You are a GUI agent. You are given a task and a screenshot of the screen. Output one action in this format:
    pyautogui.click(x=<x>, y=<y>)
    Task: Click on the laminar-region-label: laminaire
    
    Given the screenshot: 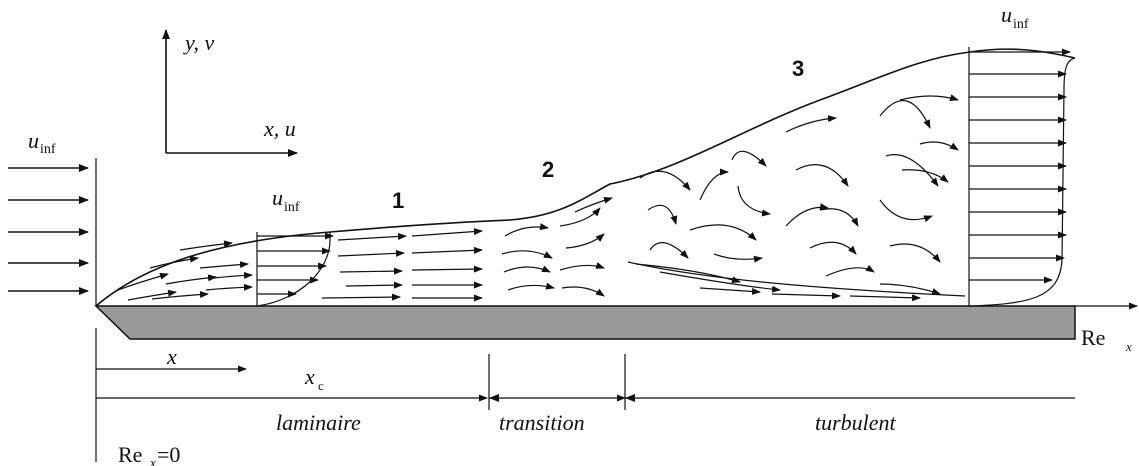 What is the action you would take?
    pyautogui.click(x=318, y=422)
    